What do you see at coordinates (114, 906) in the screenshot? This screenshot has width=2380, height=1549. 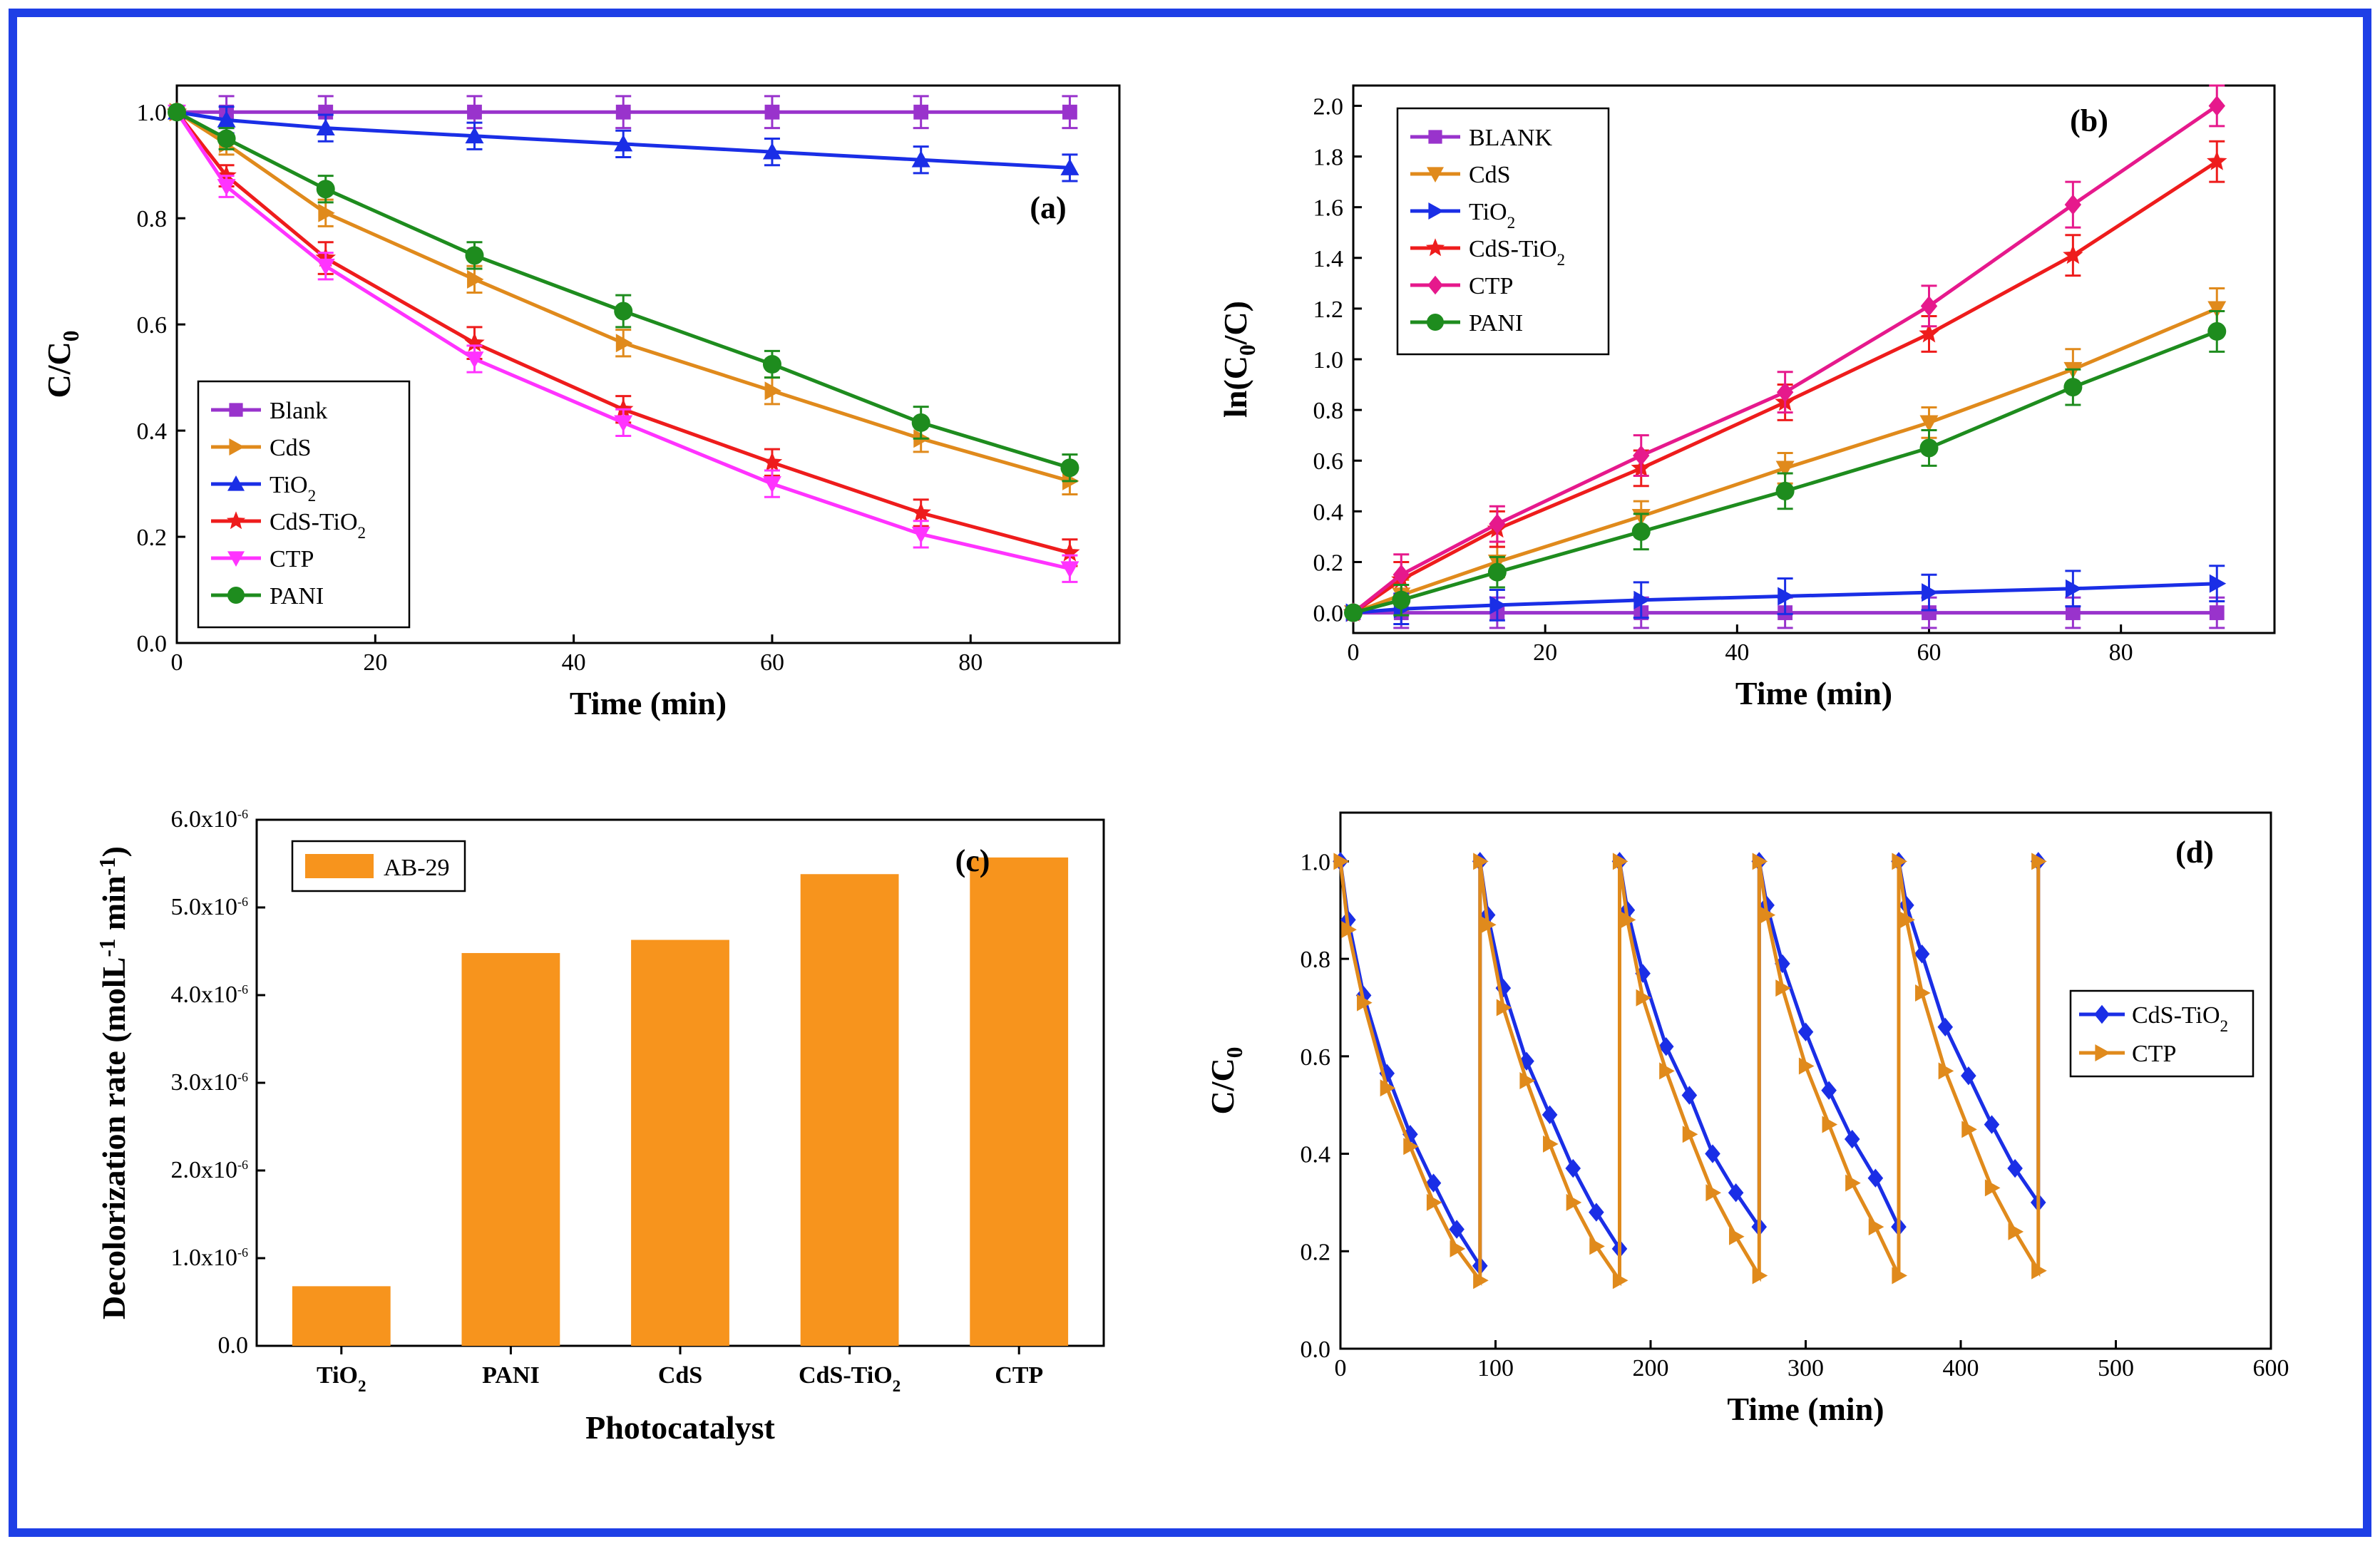 I see `text-span: min` at bounding box center [114, 906].